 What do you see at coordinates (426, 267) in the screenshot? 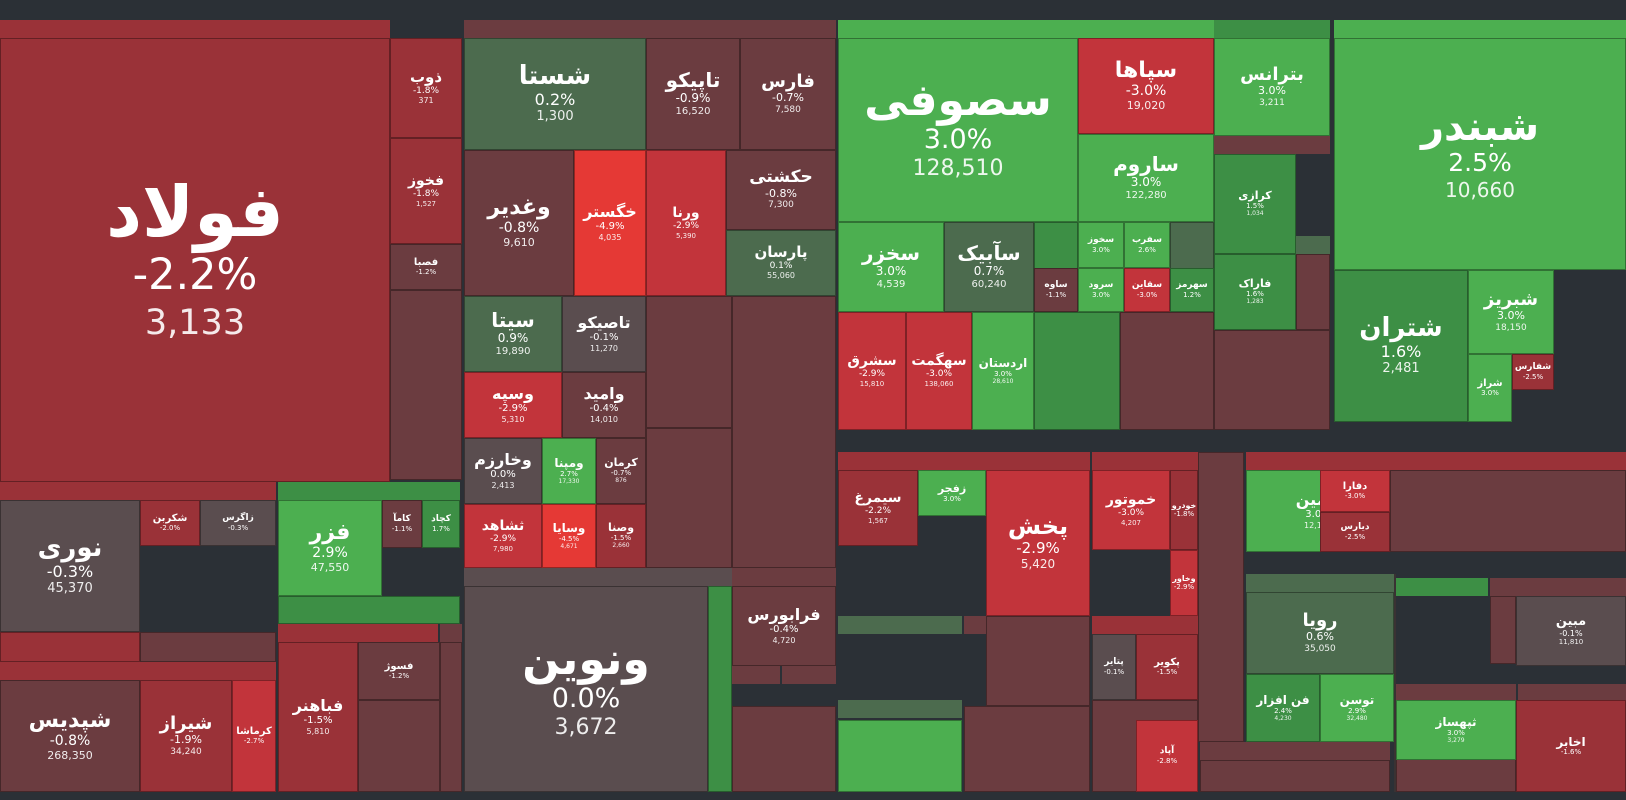
I see `stock-tile-فصبا: فصبا -1.2%` at bounding box center [426, 267].